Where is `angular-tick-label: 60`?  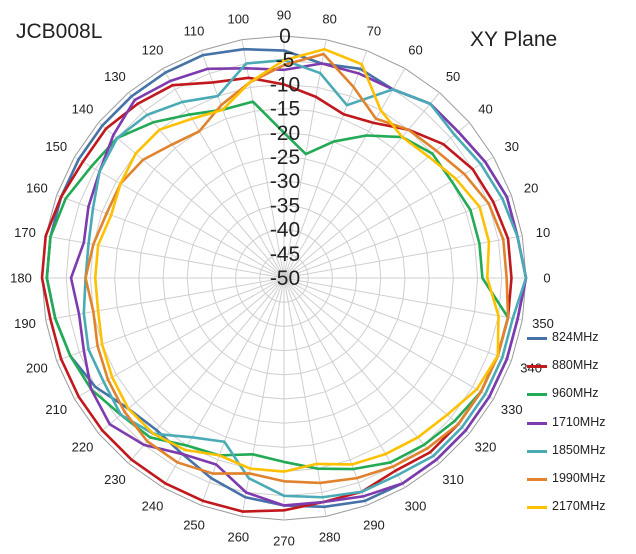 angular-tick-label: 60 is located at coordinates (415, 50).